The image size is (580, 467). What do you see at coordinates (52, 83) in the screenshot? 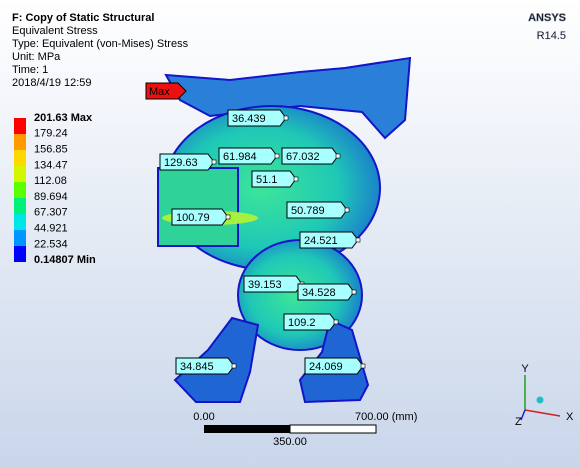
I see `header-line: 2018/4/19 12:59` at bounding box center [52, 83].